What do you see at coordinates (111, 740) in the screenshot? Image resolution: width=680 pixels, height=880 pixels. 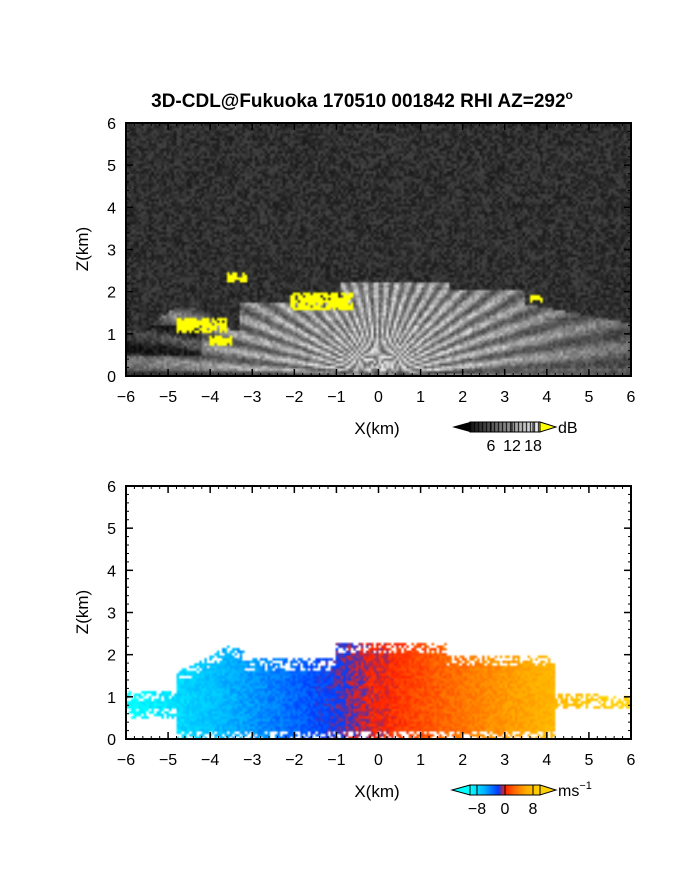 I see `velocity-y-tick-label: 0` at bounding box center [111, 740].